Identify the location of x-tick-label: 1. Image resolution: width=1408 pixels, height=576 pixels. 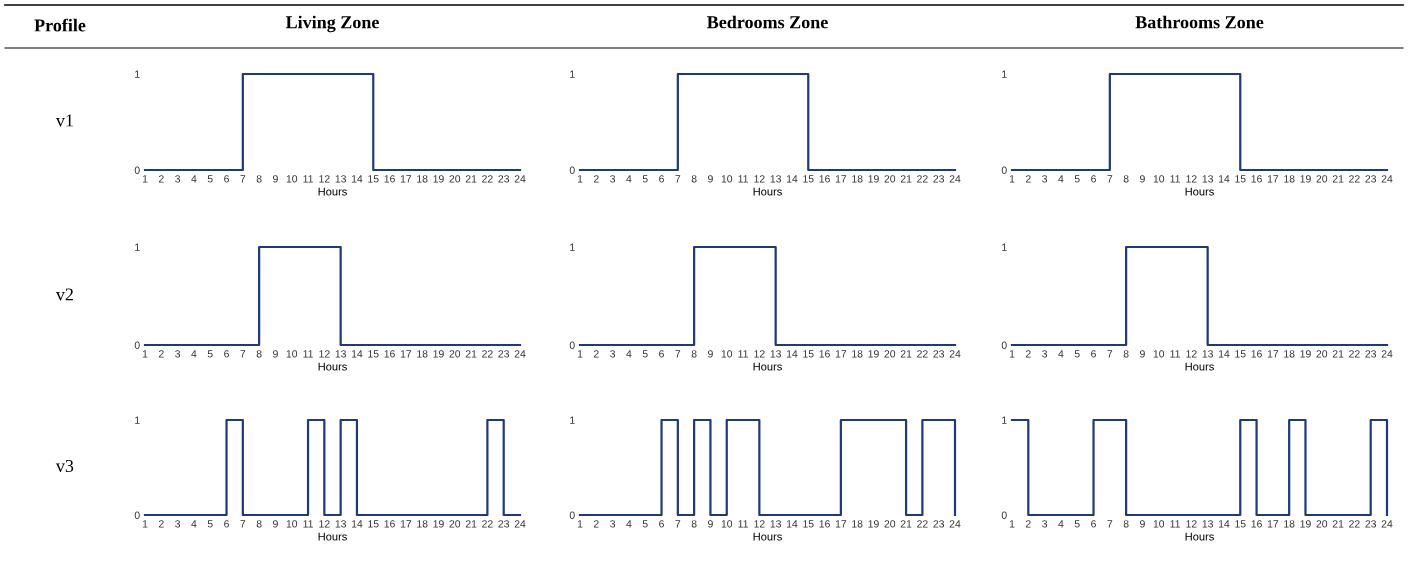
(145, 354).